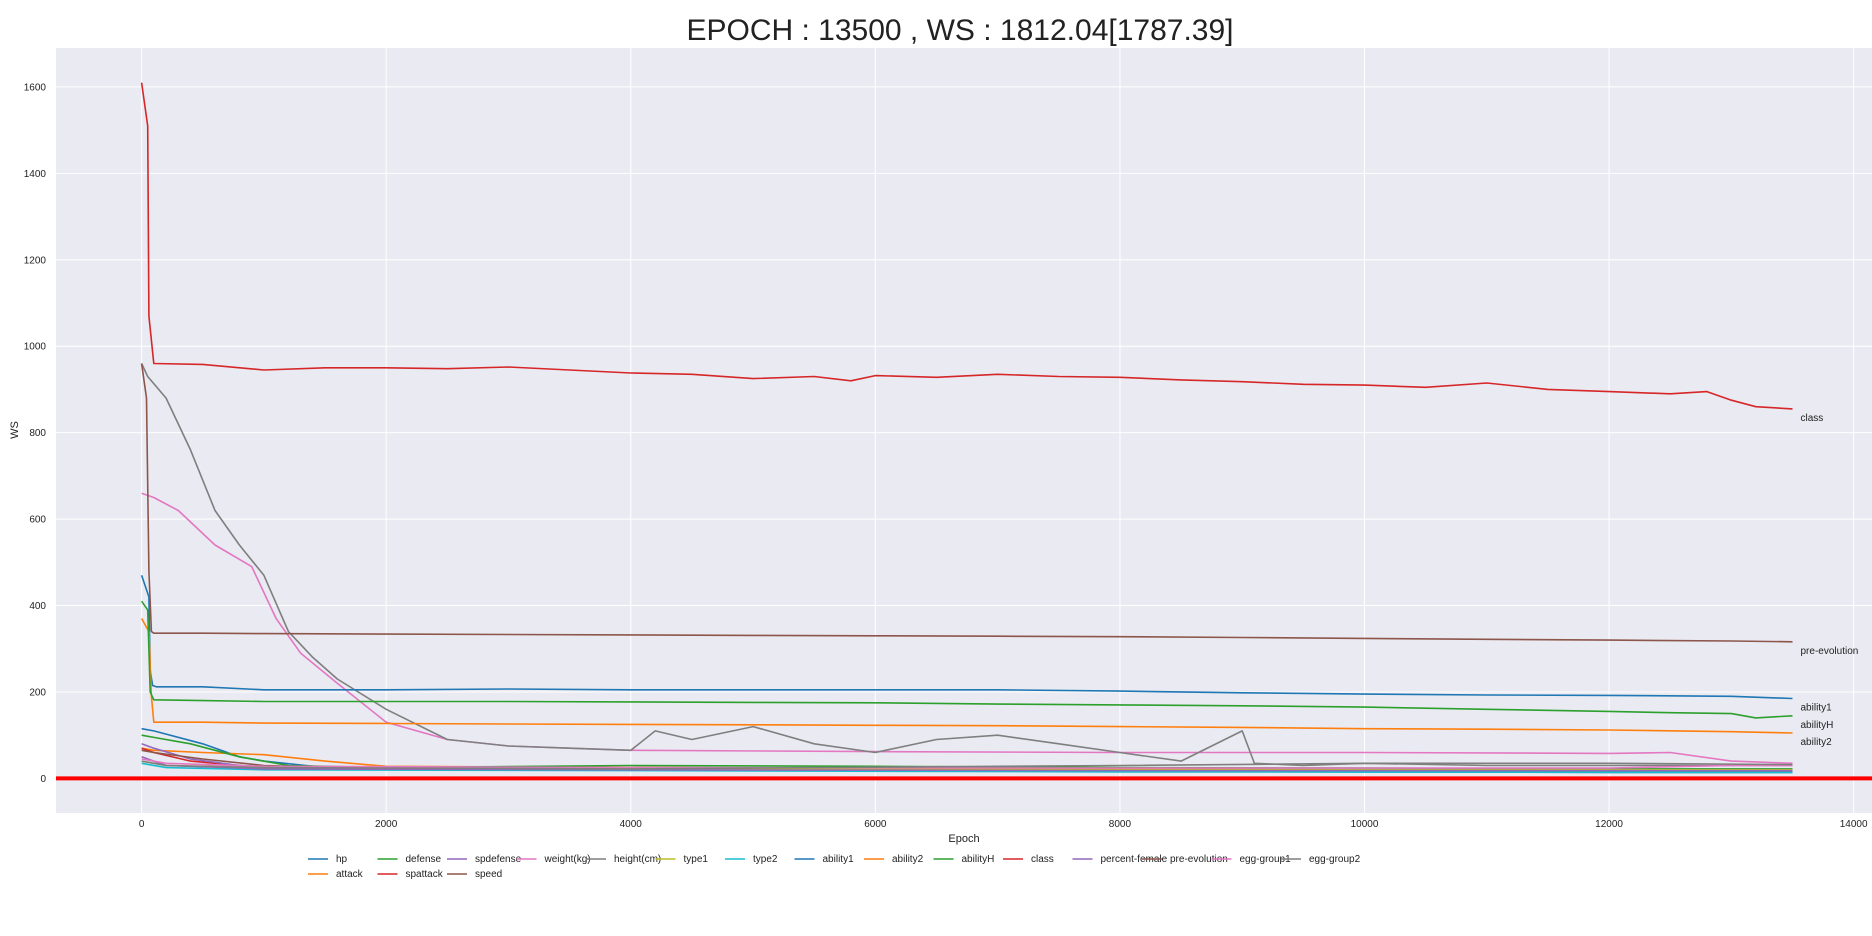  What do you see at coordinates (1365, 824) in the screenshot?
I see `x-tick-label: 10000` at bounding box center [1365, 824].